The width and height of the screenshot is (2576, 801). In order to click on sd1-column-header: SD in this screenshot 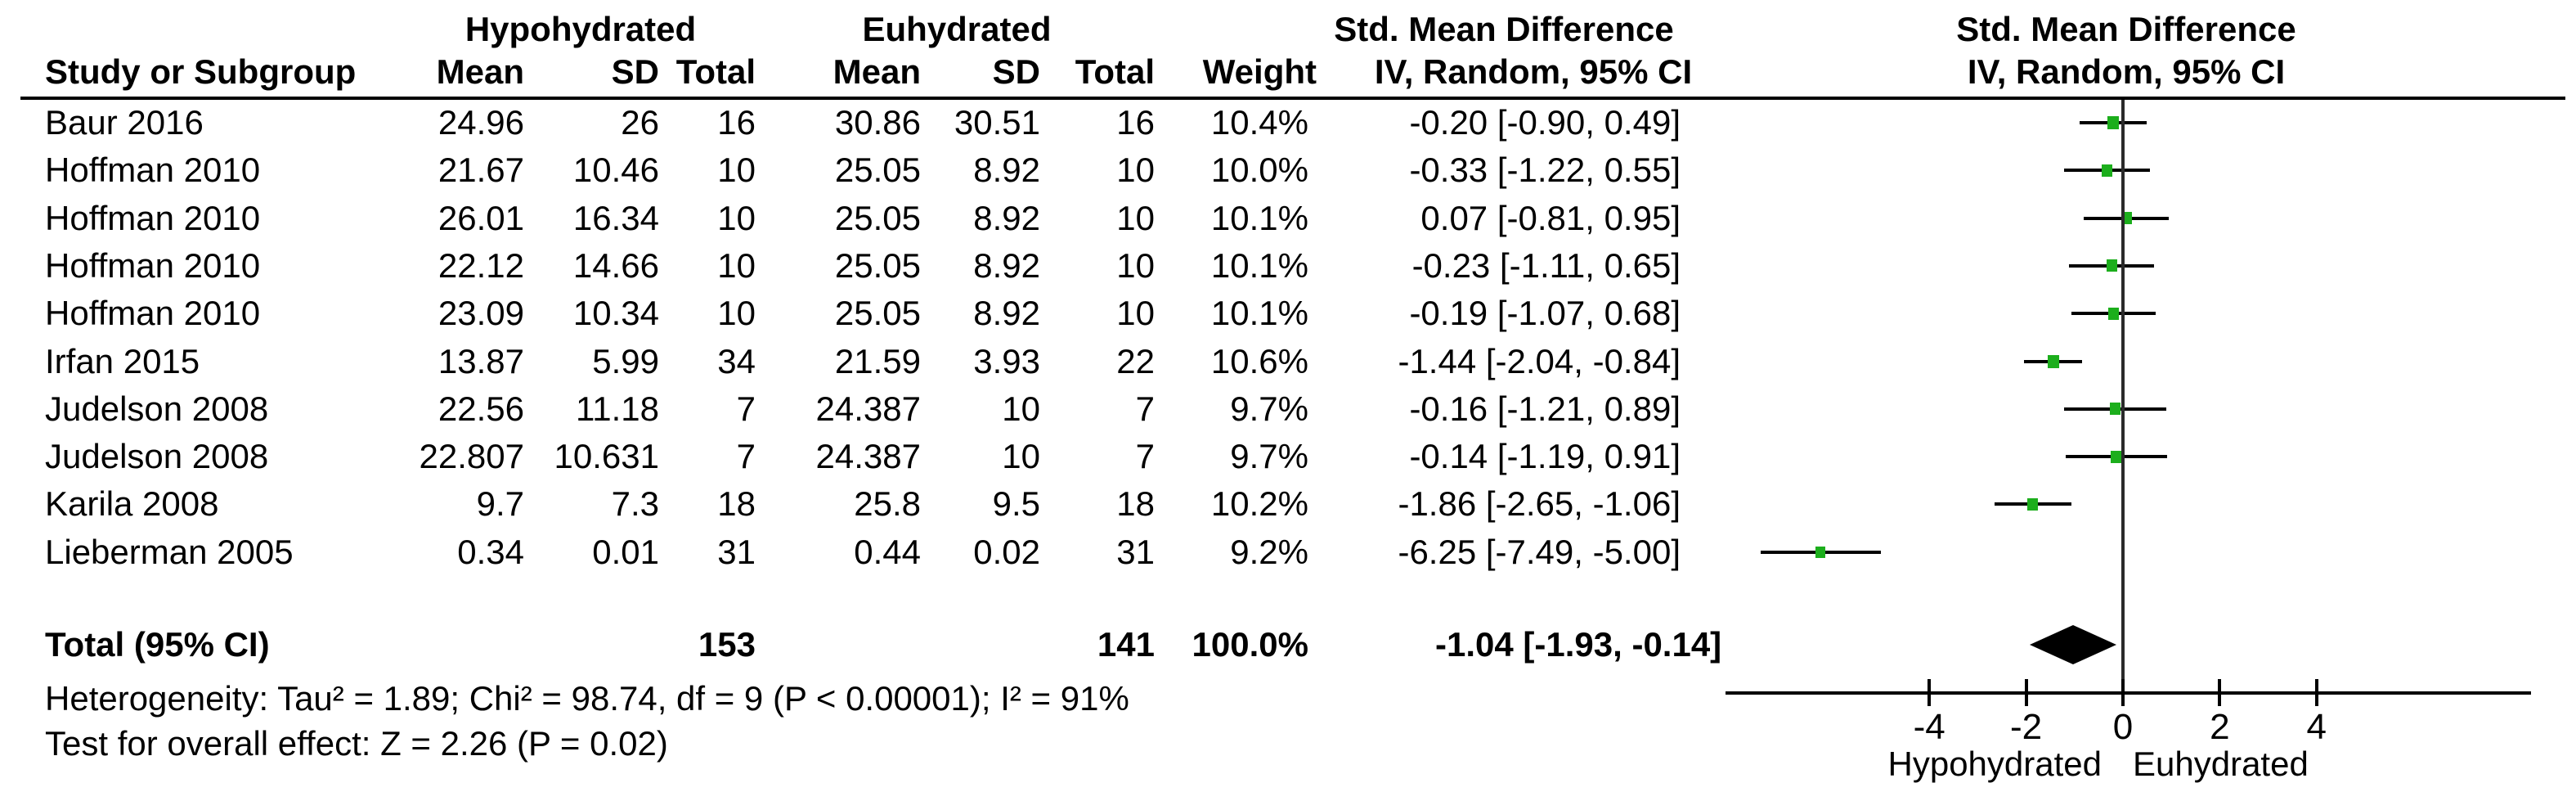, I will do `click(635, 72)`.